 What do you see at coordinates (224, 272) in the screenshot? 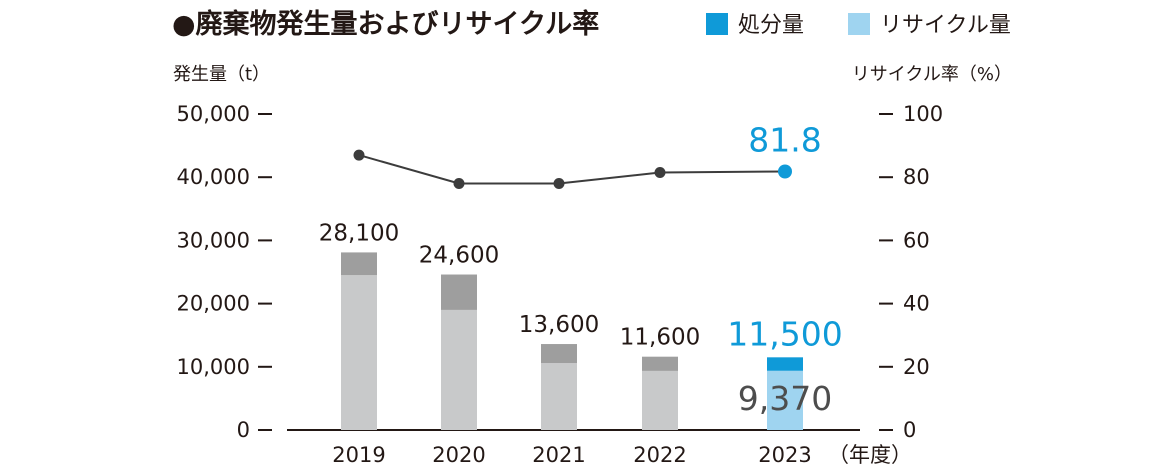
I see `left-axis: 0 10,000 20,000 30,000 40,000 50,000` at bounding box center [224, 272].